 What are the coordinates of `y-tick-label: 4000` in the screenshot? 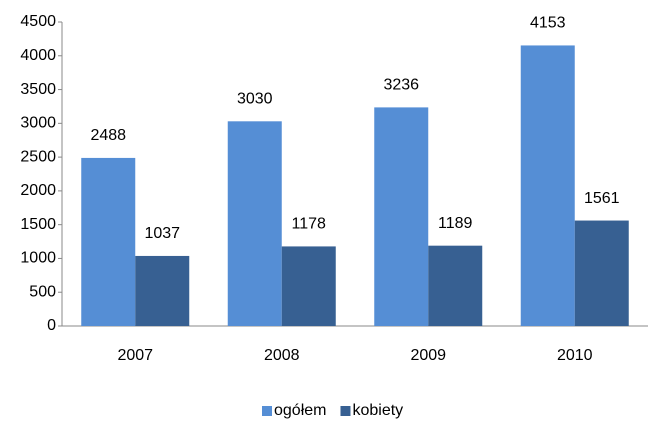 It's located at (38, 55).